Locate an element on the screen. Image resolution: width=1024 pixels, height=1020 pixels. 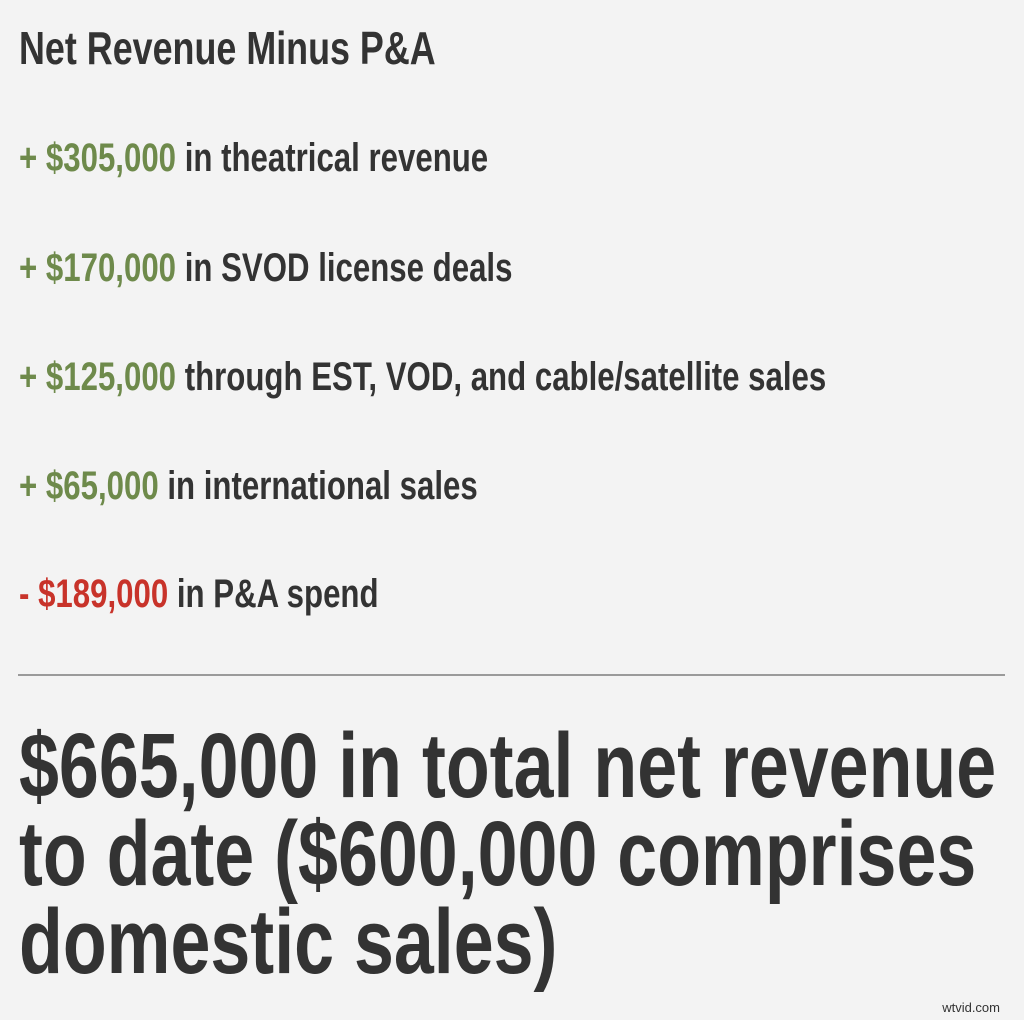
amount: $65,000 is located at coordinates (102, 486).